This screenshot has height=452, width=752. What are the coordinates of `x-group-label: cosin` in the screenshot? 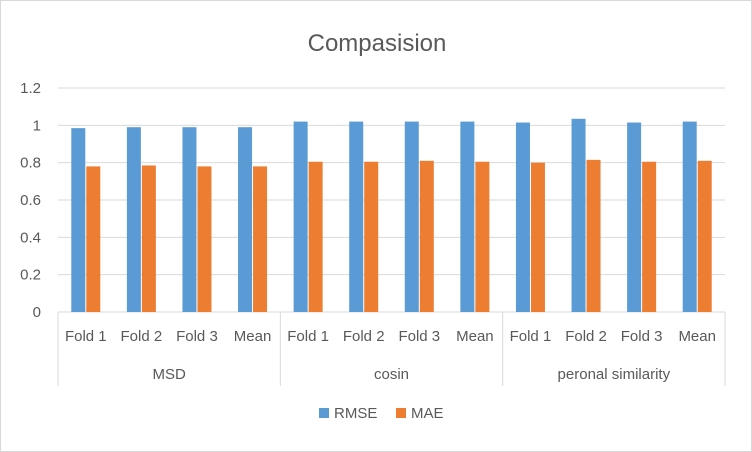 It's located at (391, 374).